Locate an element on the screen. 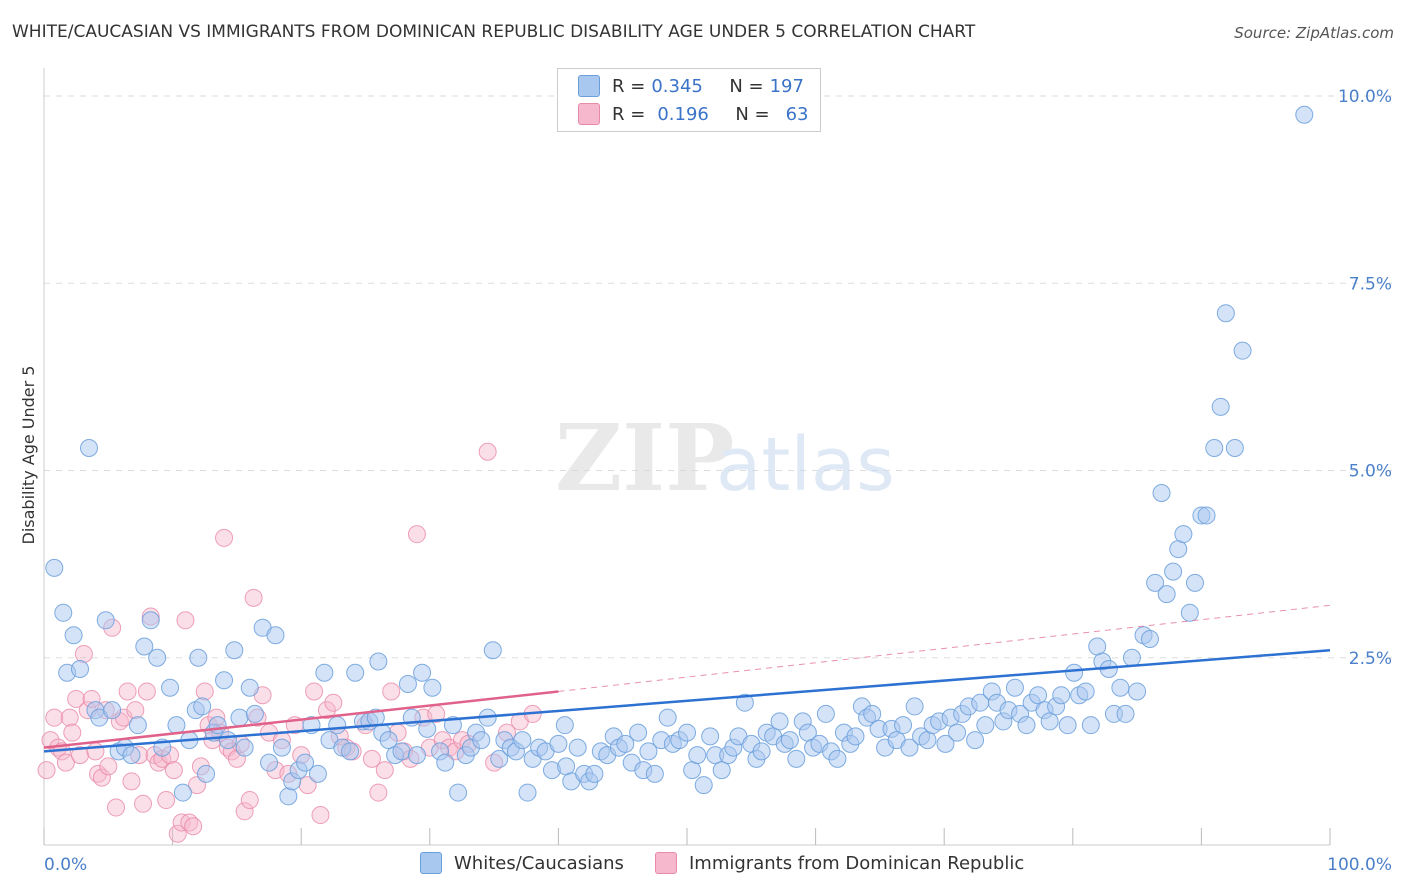 The image size is (1406, 892). legend-item-whites: Whites/Caucasians is located at coordinates (522, 863).